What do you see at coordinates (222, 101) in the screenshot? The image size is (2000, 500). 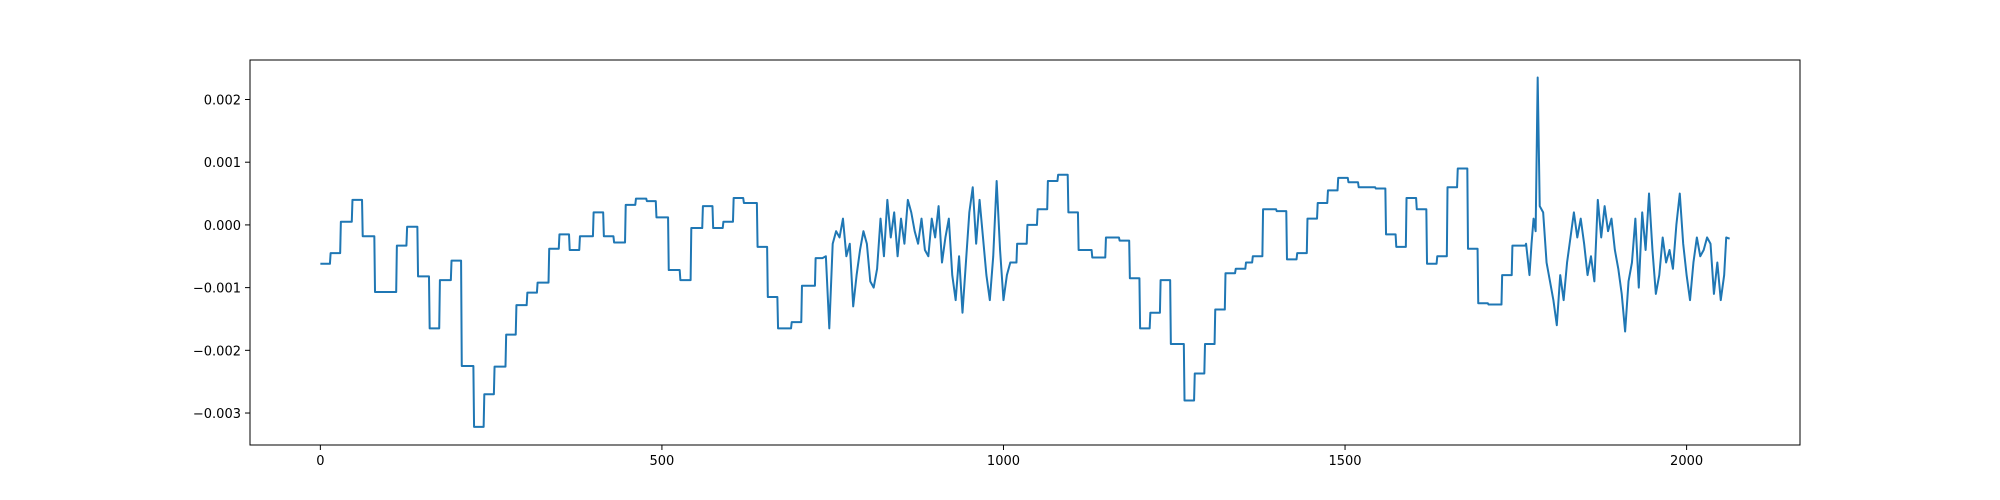 I see `y-tick-label: 0.002` at bounding box center [222, 101].